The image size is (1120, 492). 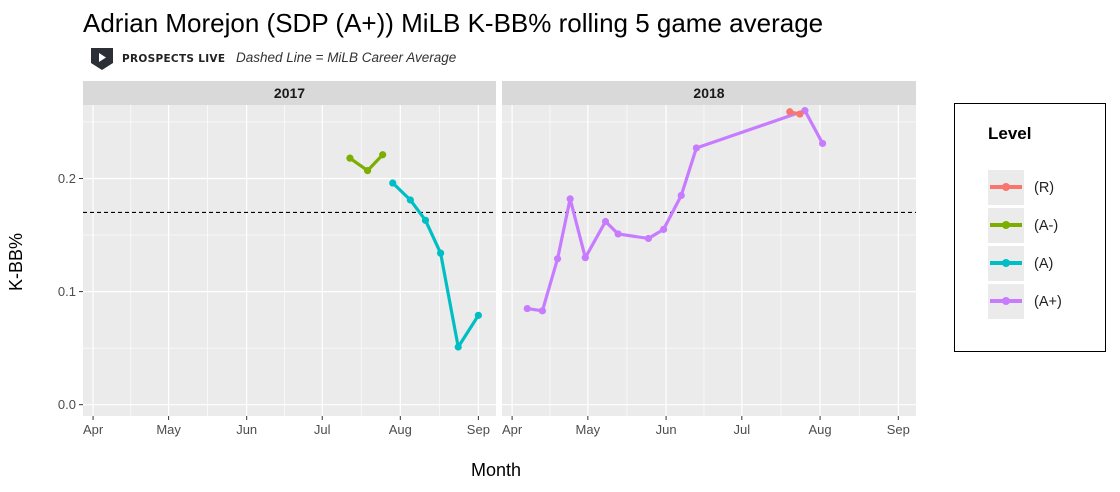 I want to click on legend-item: (A), so click(x=1020, y=263).